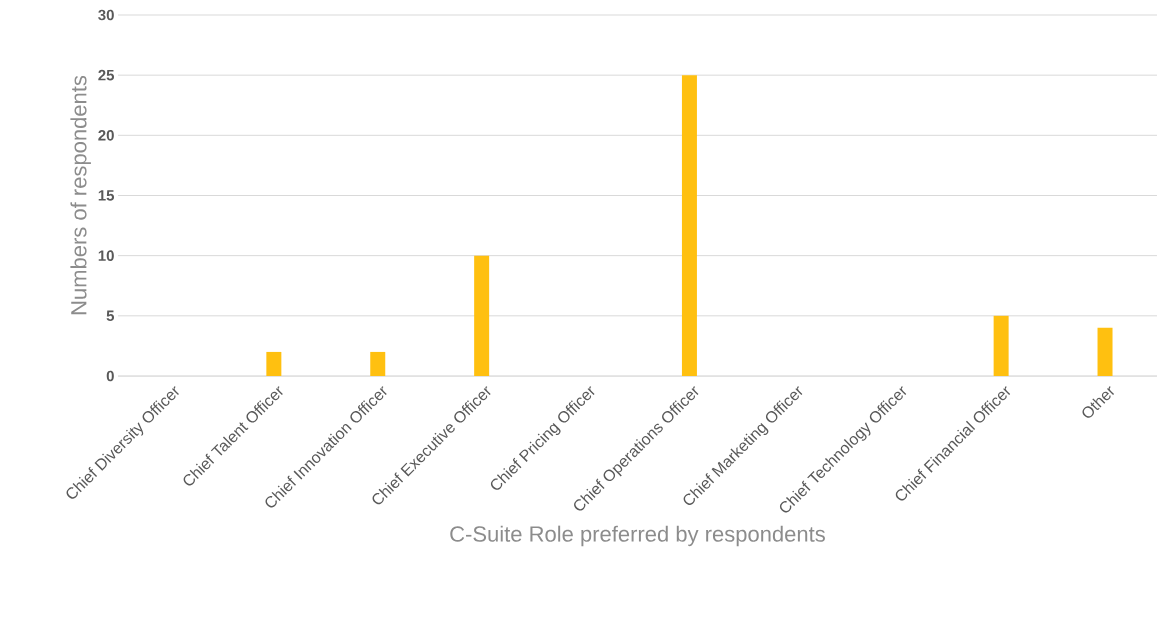  What do you see at coordinates (110, 316) in the screenshot?
I see `y-tick-label: 5` at bounding box center [110, 316].